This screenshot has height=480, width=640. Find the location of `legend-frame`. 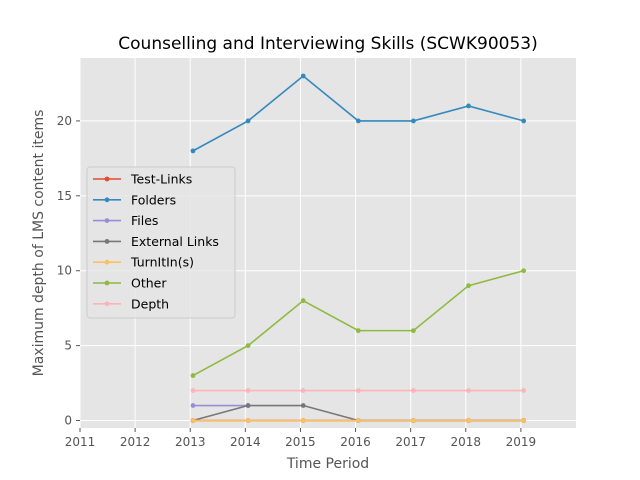

legend-frame is located at coordinates (161, 242).